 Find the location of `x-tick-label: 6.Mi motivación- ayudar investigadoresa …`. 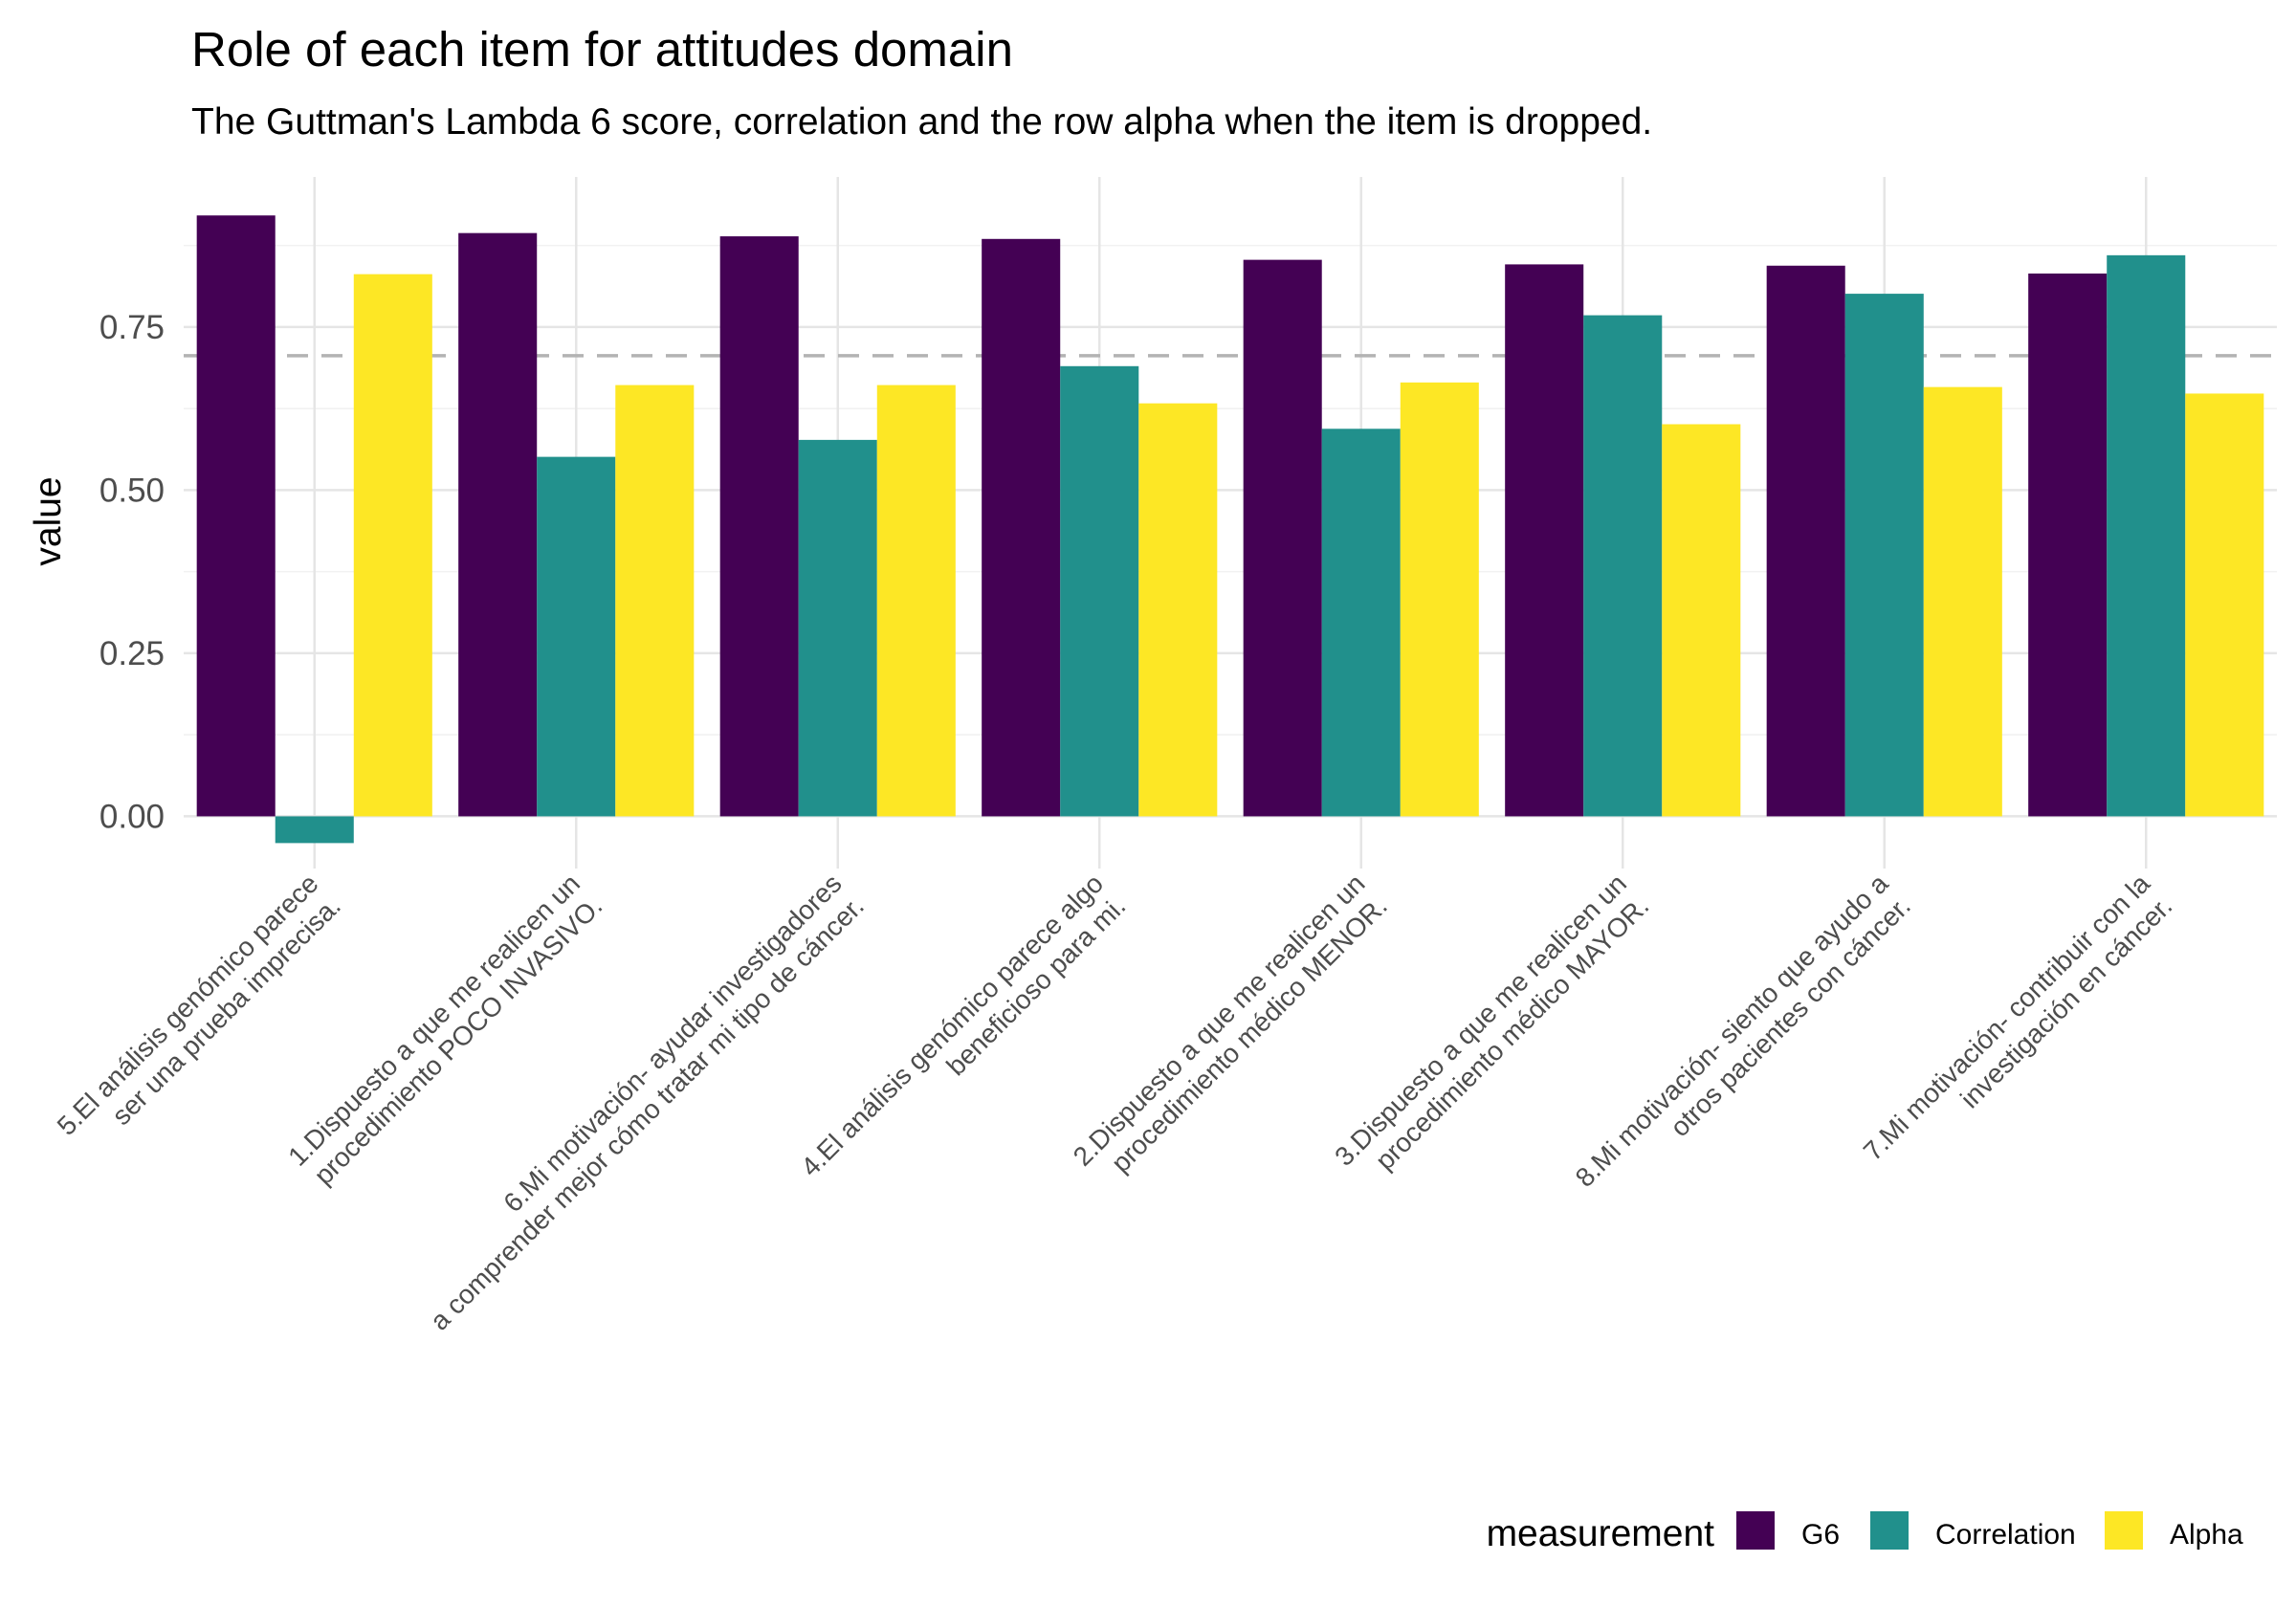

x-tick-label: 6.Mi motivación- ayudar investigadoresa … is located at coordinates (647, 1102).